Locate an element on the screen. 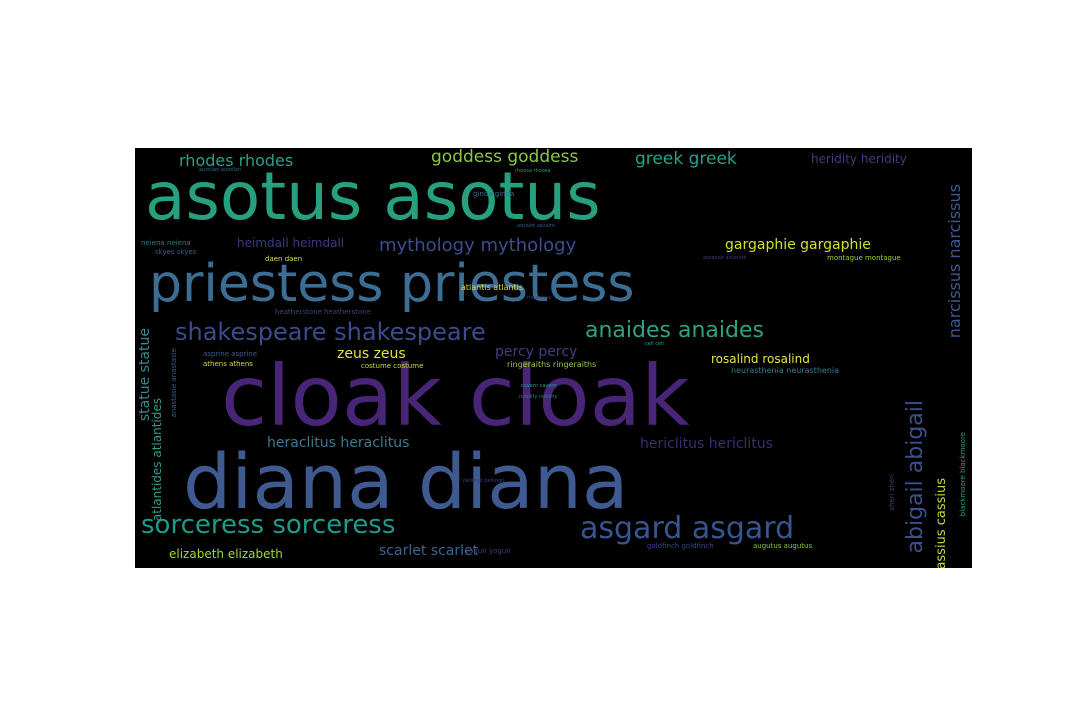  word-words-33: montague montague is located at coordinates (864, 258).